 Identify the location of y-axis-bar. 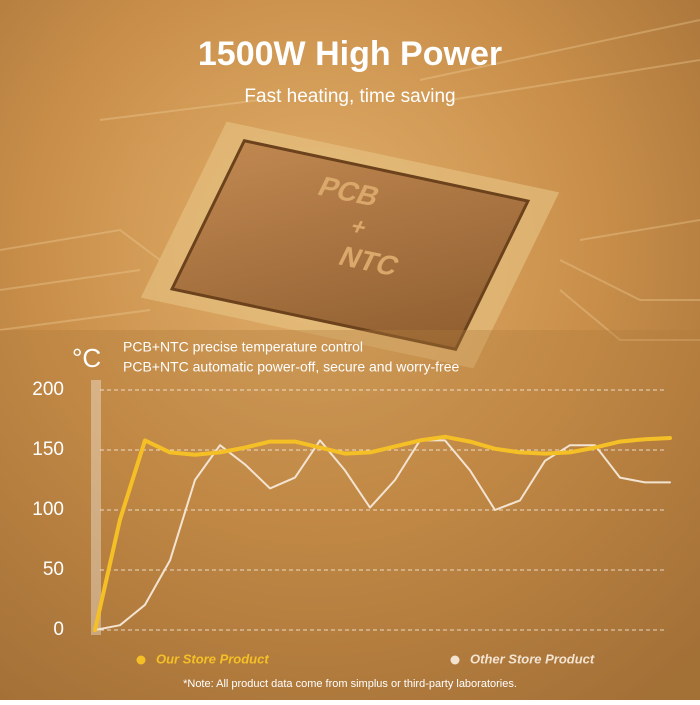
(96, 507).